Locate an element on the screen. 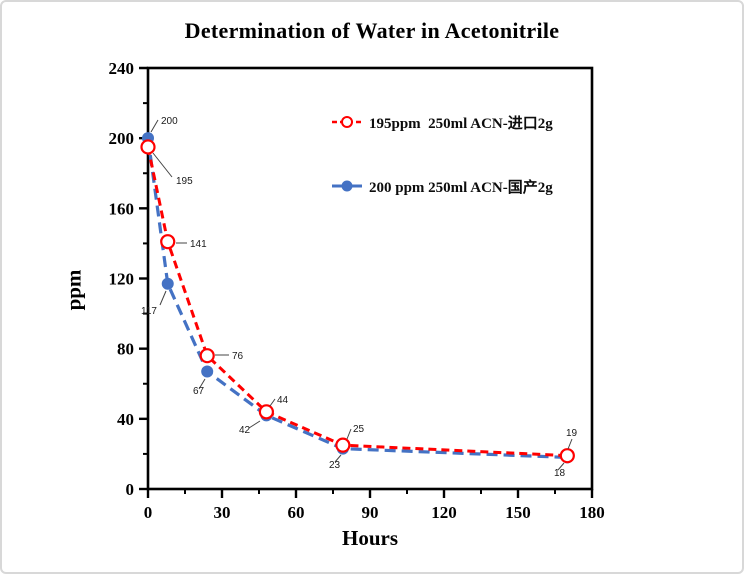 This screenshot has height=574, width=744. data-point-label: 200 is located at coordinates (169, 121).